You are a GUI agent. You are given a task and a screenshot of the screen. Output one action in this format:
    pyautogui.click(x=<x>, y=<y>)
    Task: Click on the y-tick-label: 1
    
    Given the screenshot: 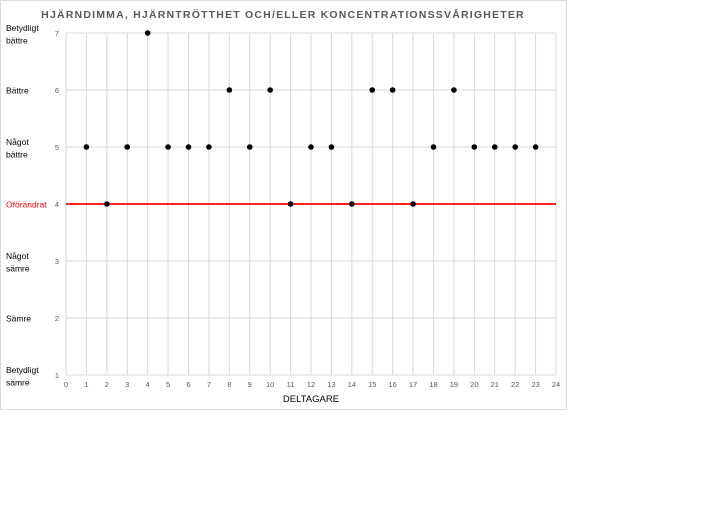 What is the action you would take?
    pyautogui.click(x=57, y=375)
    